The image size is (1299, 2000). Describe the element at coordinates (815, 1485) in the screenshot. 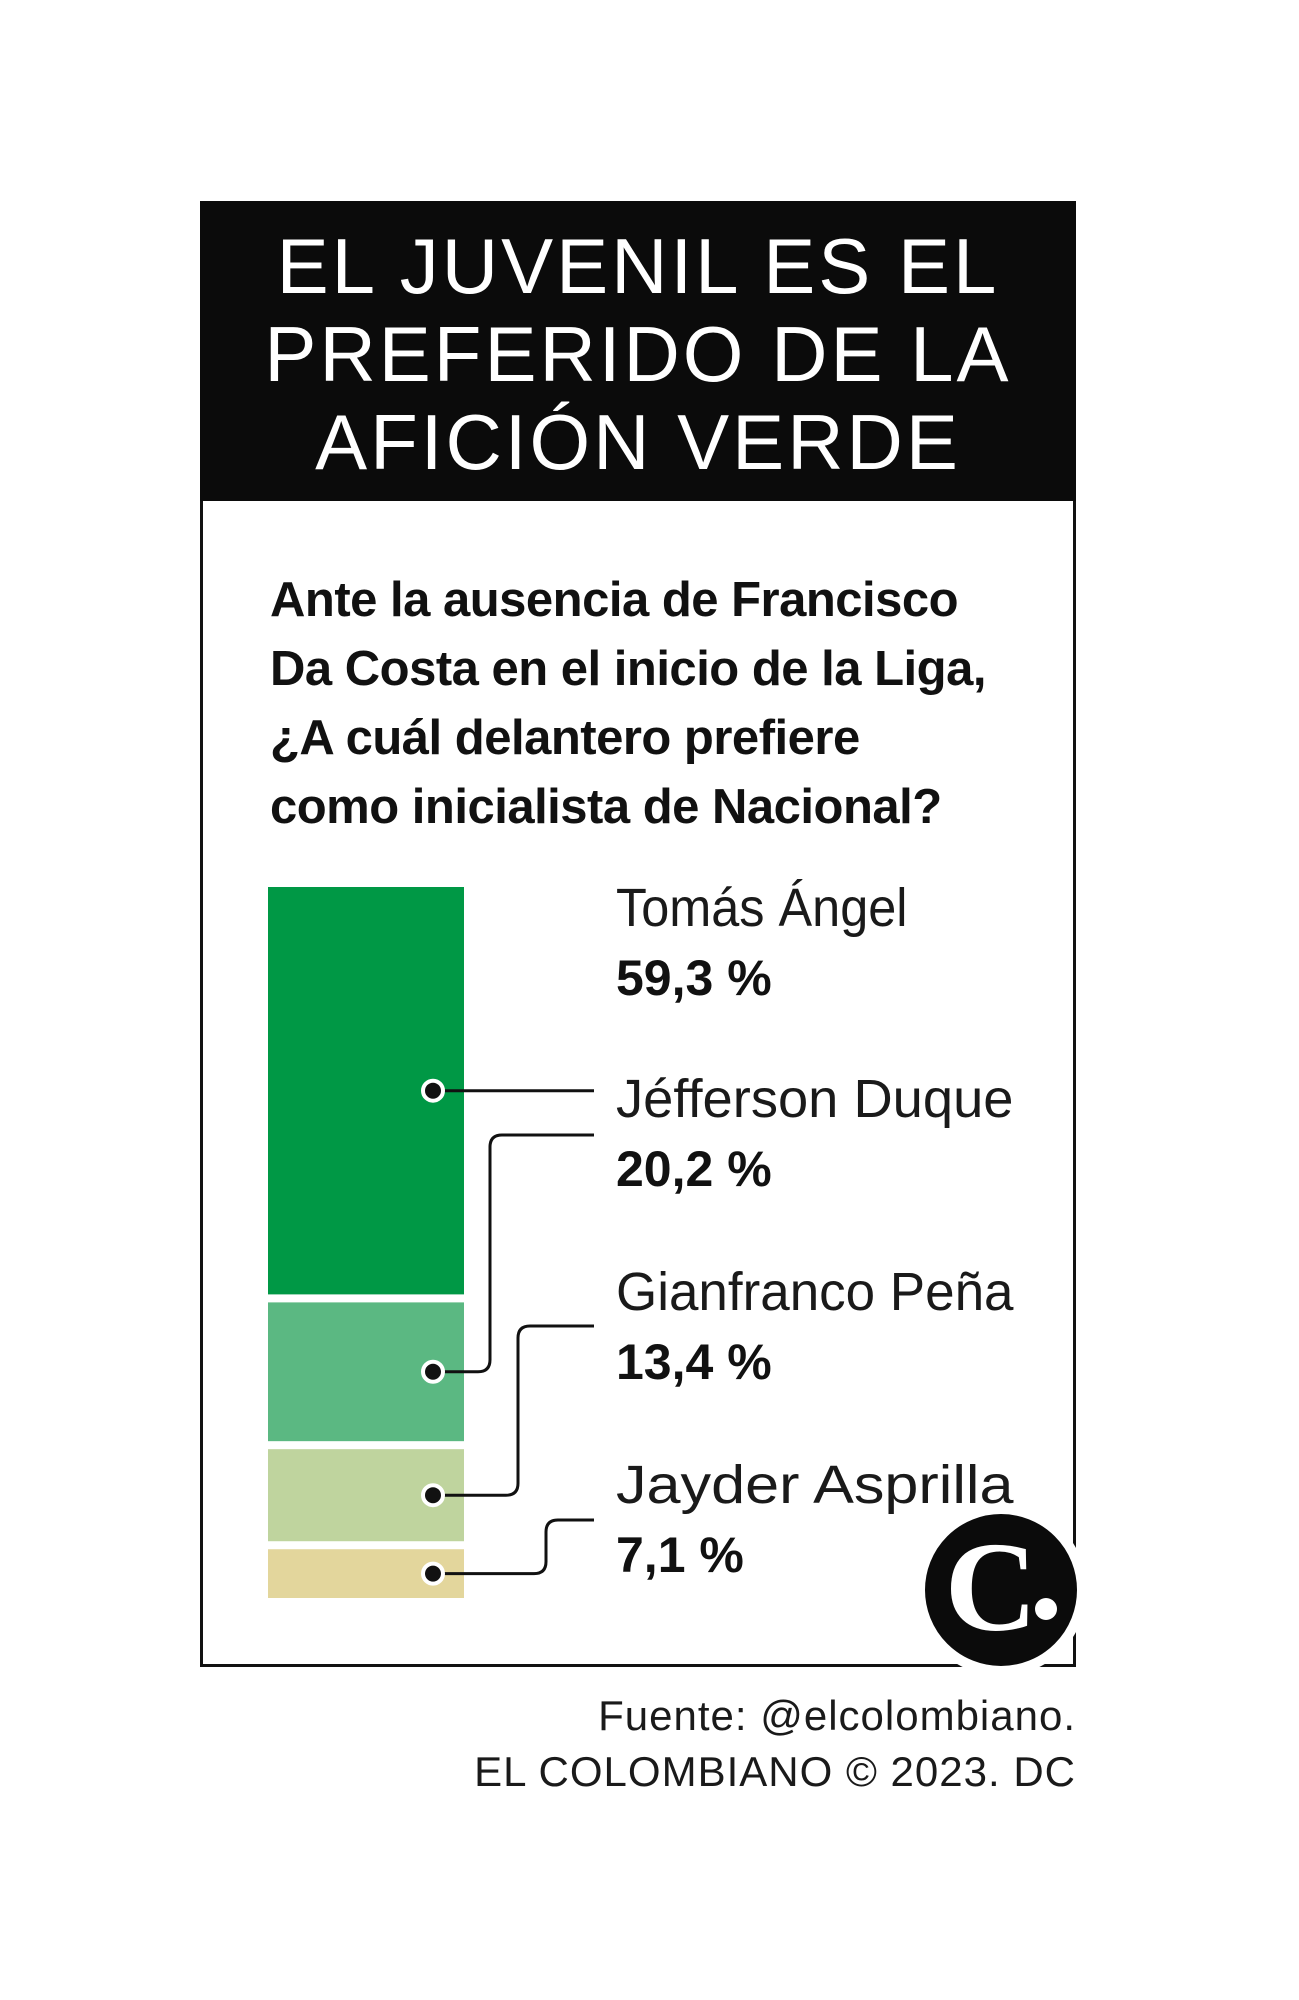

I see `category-label-4: Jayder Asprilla` at that location.